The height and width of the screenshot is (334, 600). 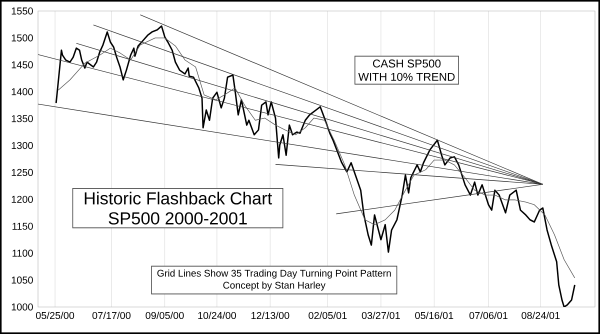 I want to click on x-tick-label: 12/13/00, so click(x=270, y=316).